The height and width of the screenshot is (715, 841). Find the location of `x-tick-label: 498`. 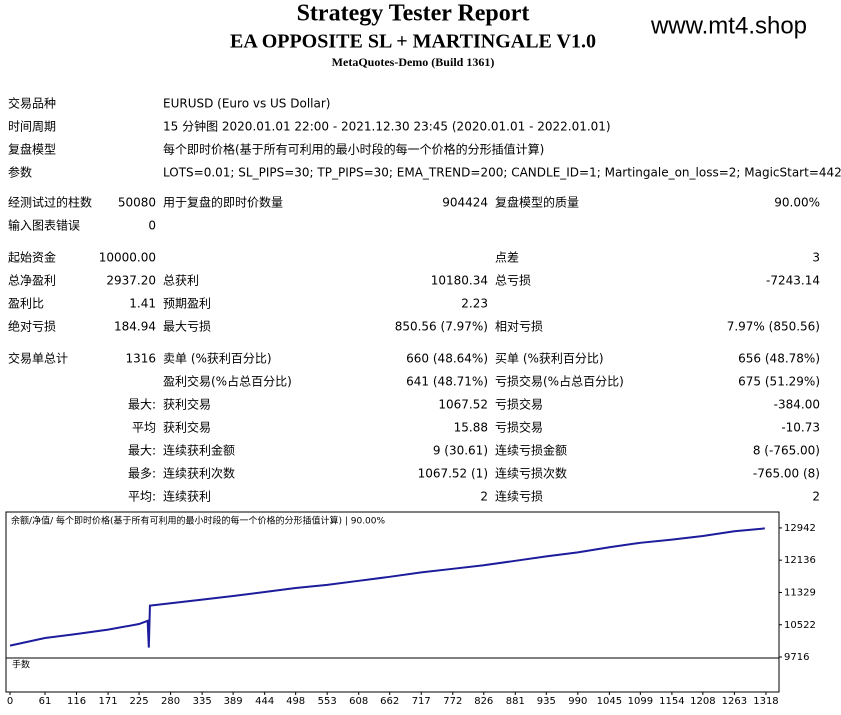

x-tick-label: 498 is located at coordinates (295, 701).